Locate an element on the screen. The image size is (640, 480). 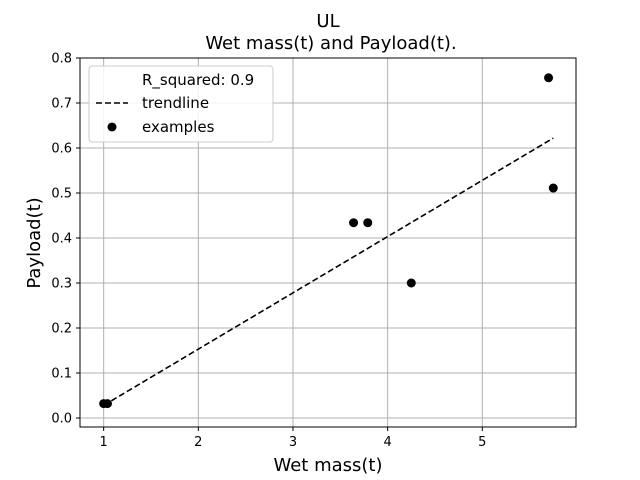
y-tick-label: 0.4 is located at coordinates (61, 239).